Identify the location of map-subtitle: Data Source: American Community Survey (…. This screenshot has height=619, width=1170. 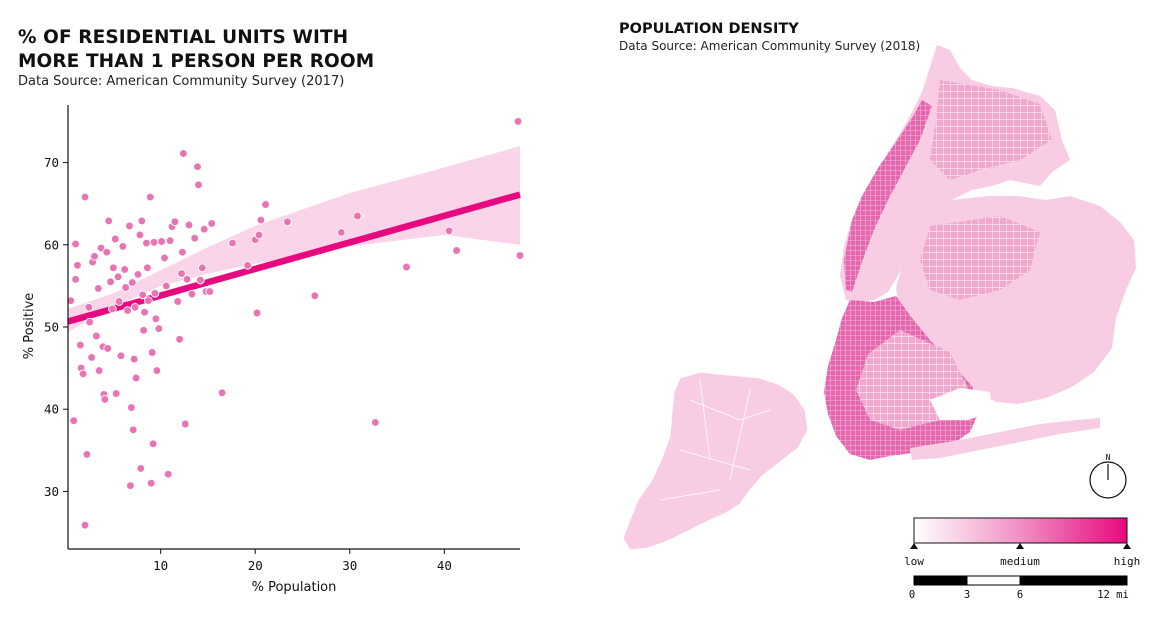
(770, 46).